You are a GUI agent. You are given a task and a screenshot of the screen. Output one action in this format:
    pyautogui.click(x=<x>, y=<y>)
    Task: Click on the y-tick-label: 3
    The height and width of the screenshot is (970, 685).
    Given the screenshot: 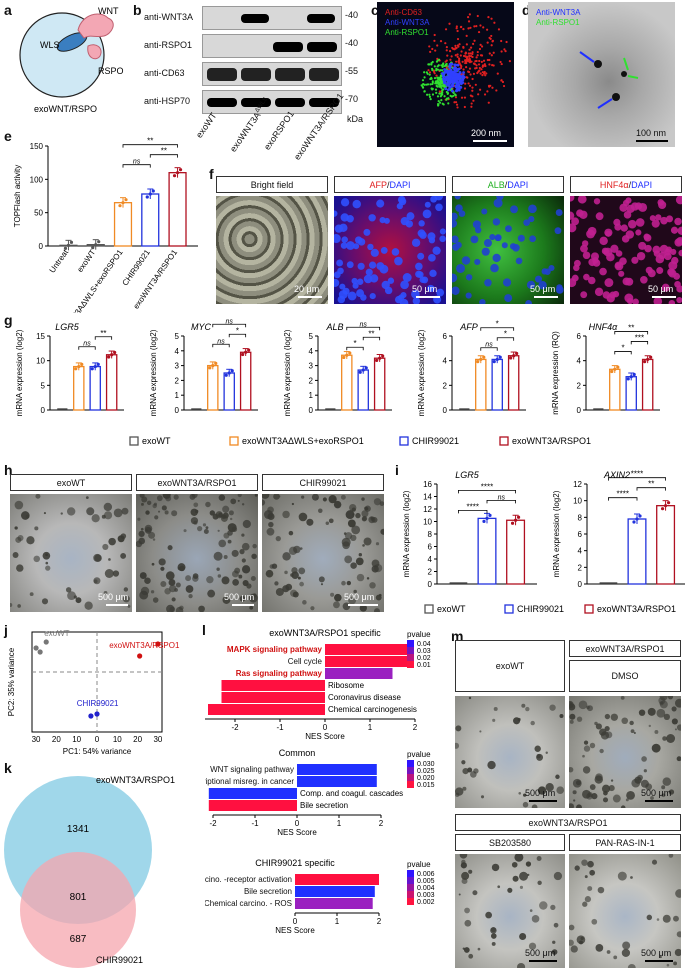 What is the action you would take?
    pyautogui.click(x=177, y=366)
    